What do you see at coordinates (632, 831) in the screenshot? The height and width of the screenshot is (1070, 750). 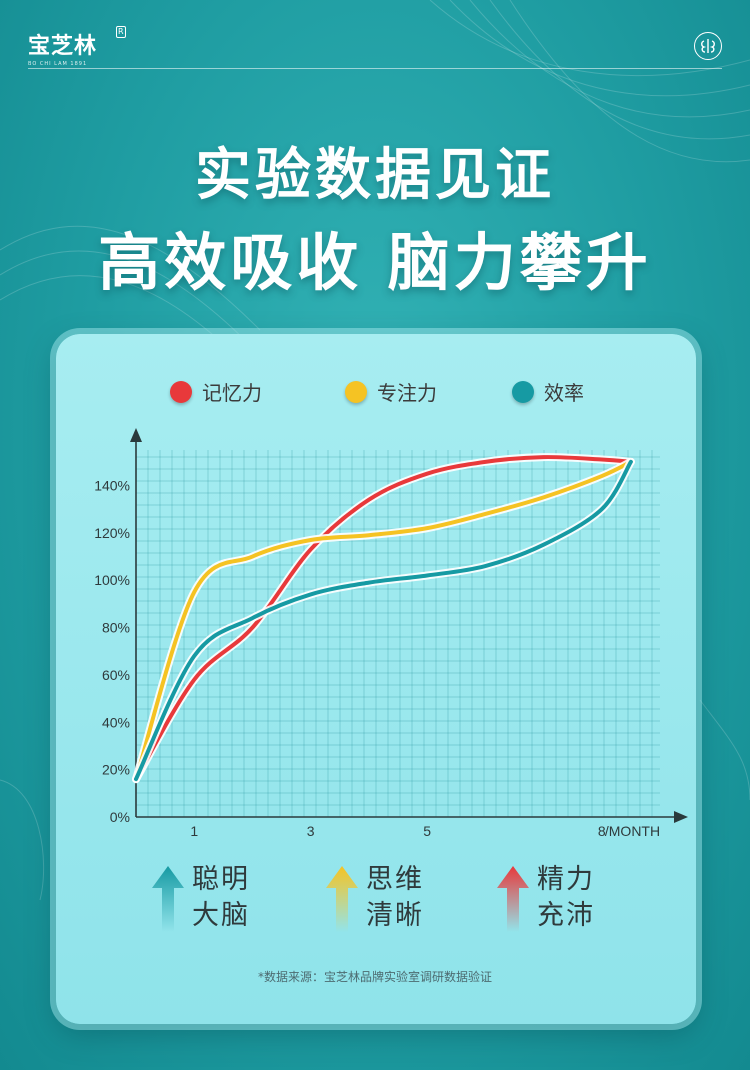 I see `x-unit-label: /MONTH` at bounding box center [632, 831].